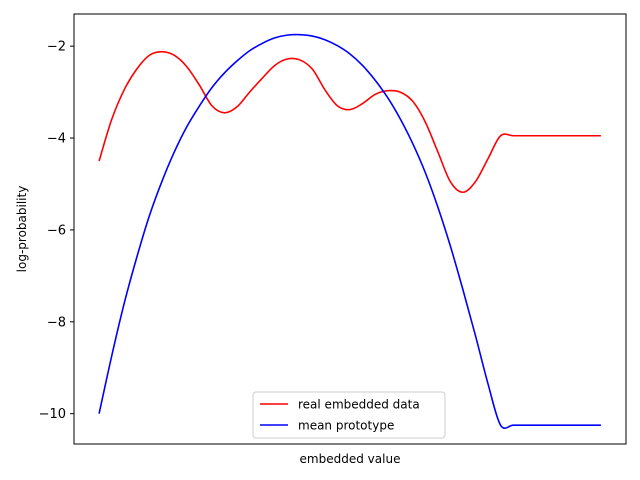 Image resolution: width=640 pixels, height=480 pixels. What do you see at coordinates (56, 322) in the screenshot?
I see `y-tick-label: −8` at bounding box center [56, 322].